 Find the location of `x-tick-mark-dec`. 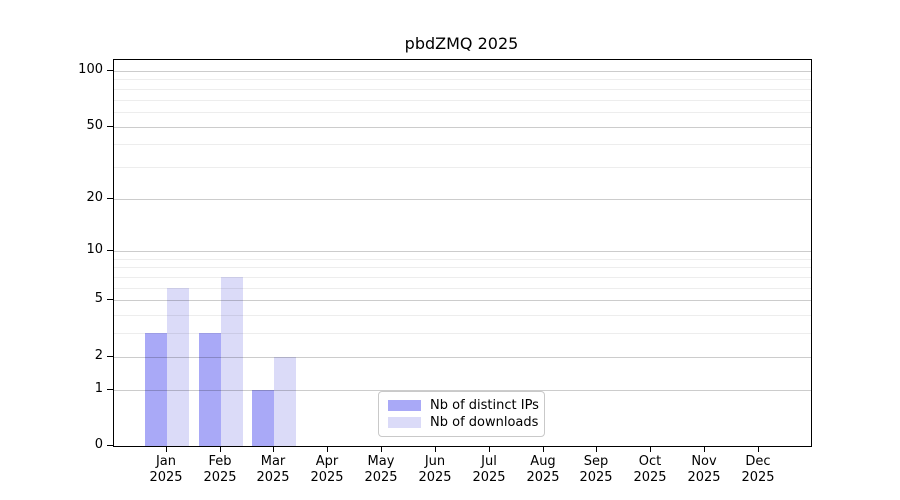

x-tick-mark-dec is located at coordinates (758, 449).